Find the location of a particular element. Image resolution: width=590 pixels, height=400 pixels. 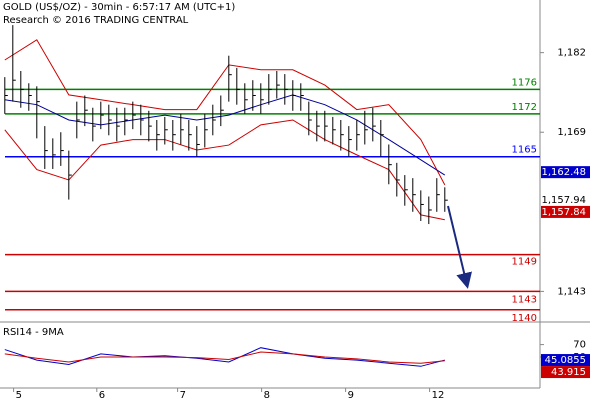

price-tag: 1,162.48 is located at coordinates (563, 172).